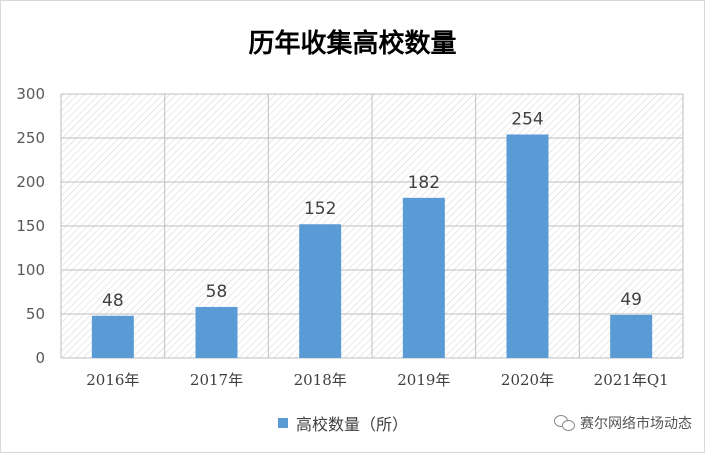  I want to click on y-tick-label: 0, so click(40, 358).